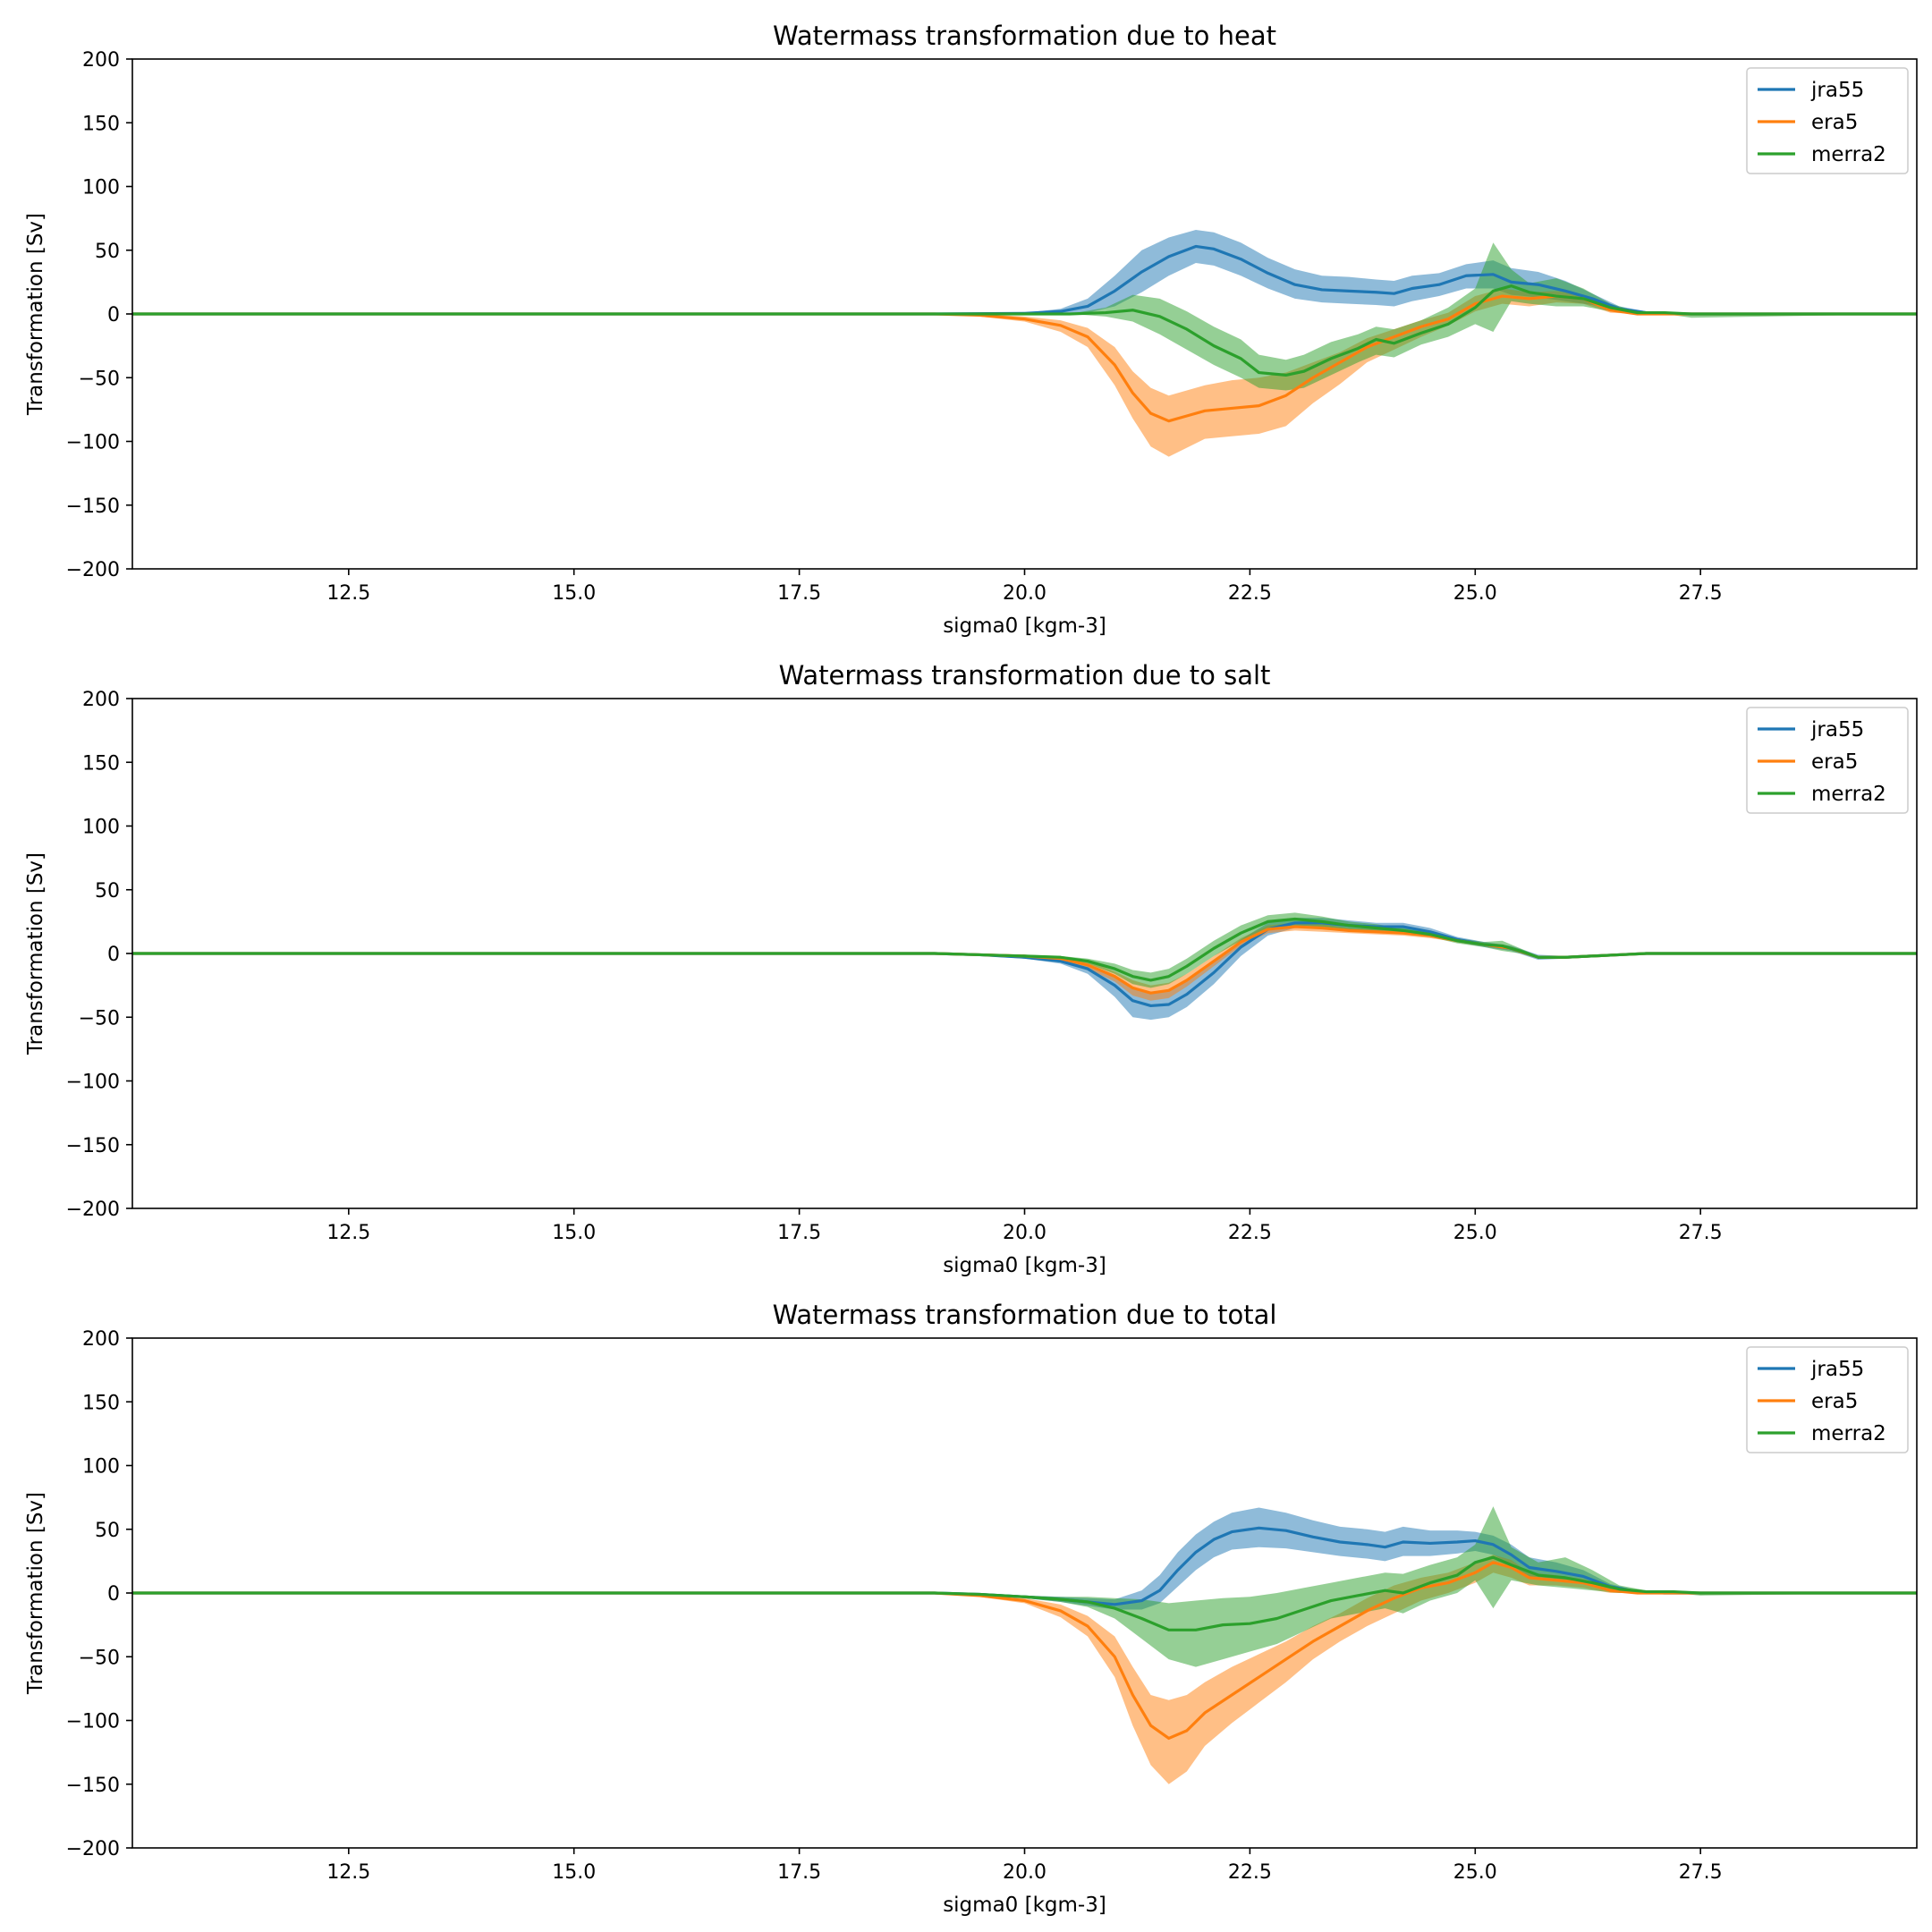  I want to click on chart-title: Watermass transformation due to salt, so click(1025, 675).